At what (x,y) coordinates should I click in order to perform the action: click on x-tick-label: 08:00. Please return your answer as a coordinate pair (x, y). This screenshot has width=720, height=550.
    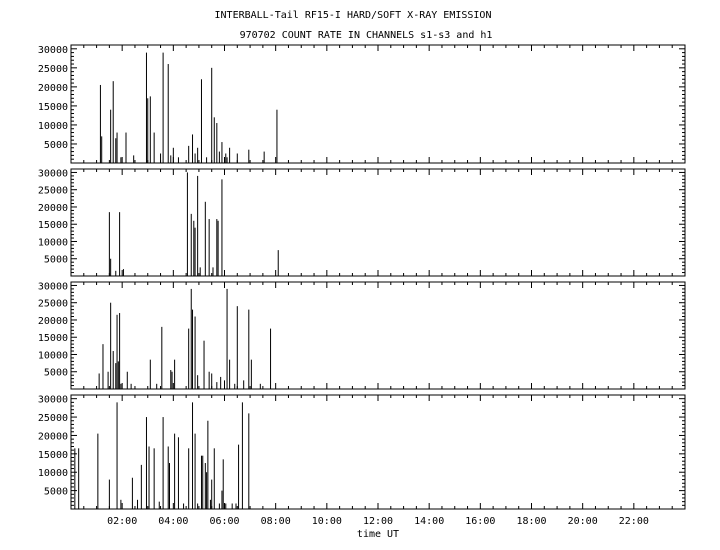
    Looking at the image, I should click on (276, 521).